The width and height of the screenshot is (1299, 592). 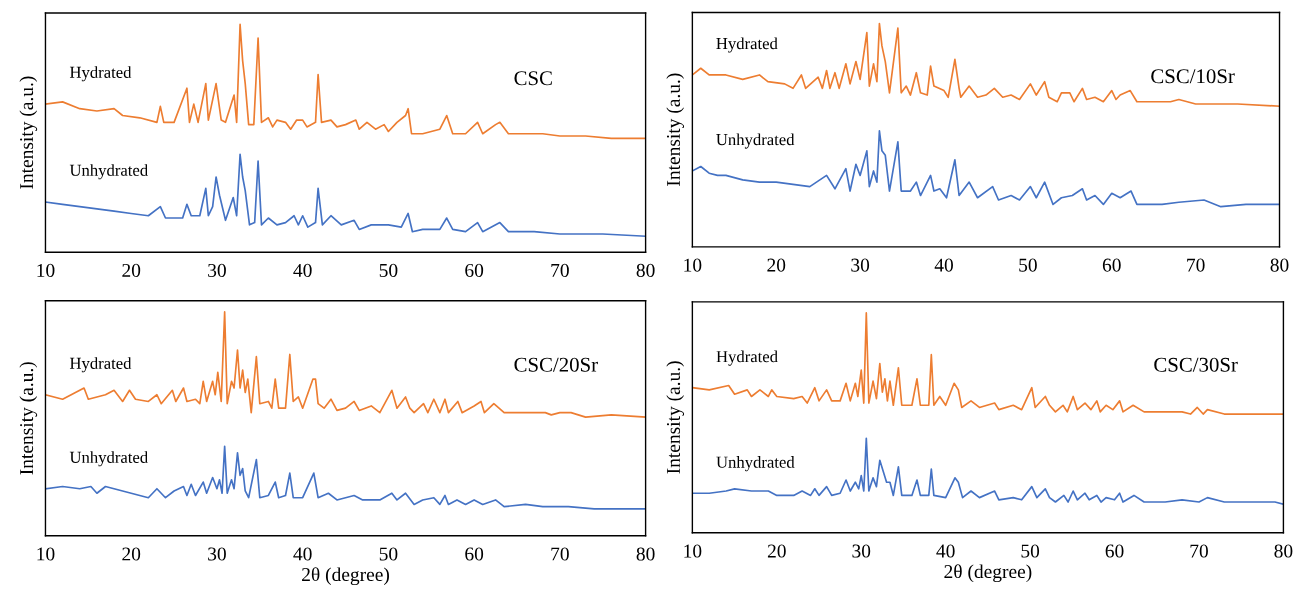 I want to click on text: CSC/10Sr, so click(x=1193, y=76).